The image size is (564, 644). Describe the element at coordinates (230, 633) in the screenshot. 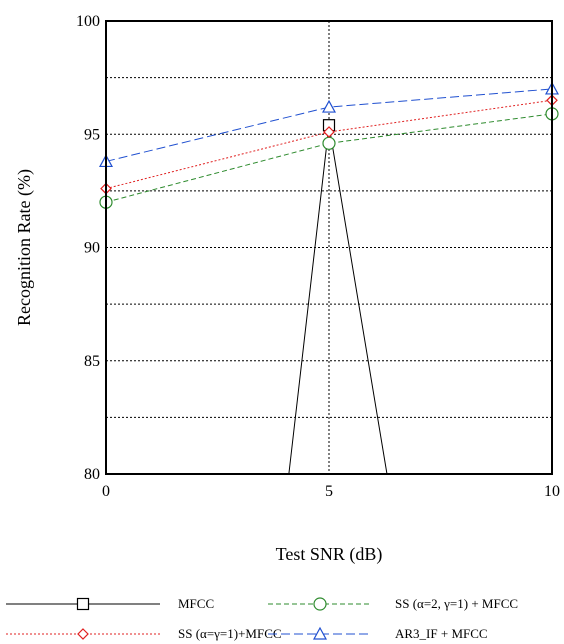

I see `legend-label: SS (α=γ=1)+MFCC` at that location.